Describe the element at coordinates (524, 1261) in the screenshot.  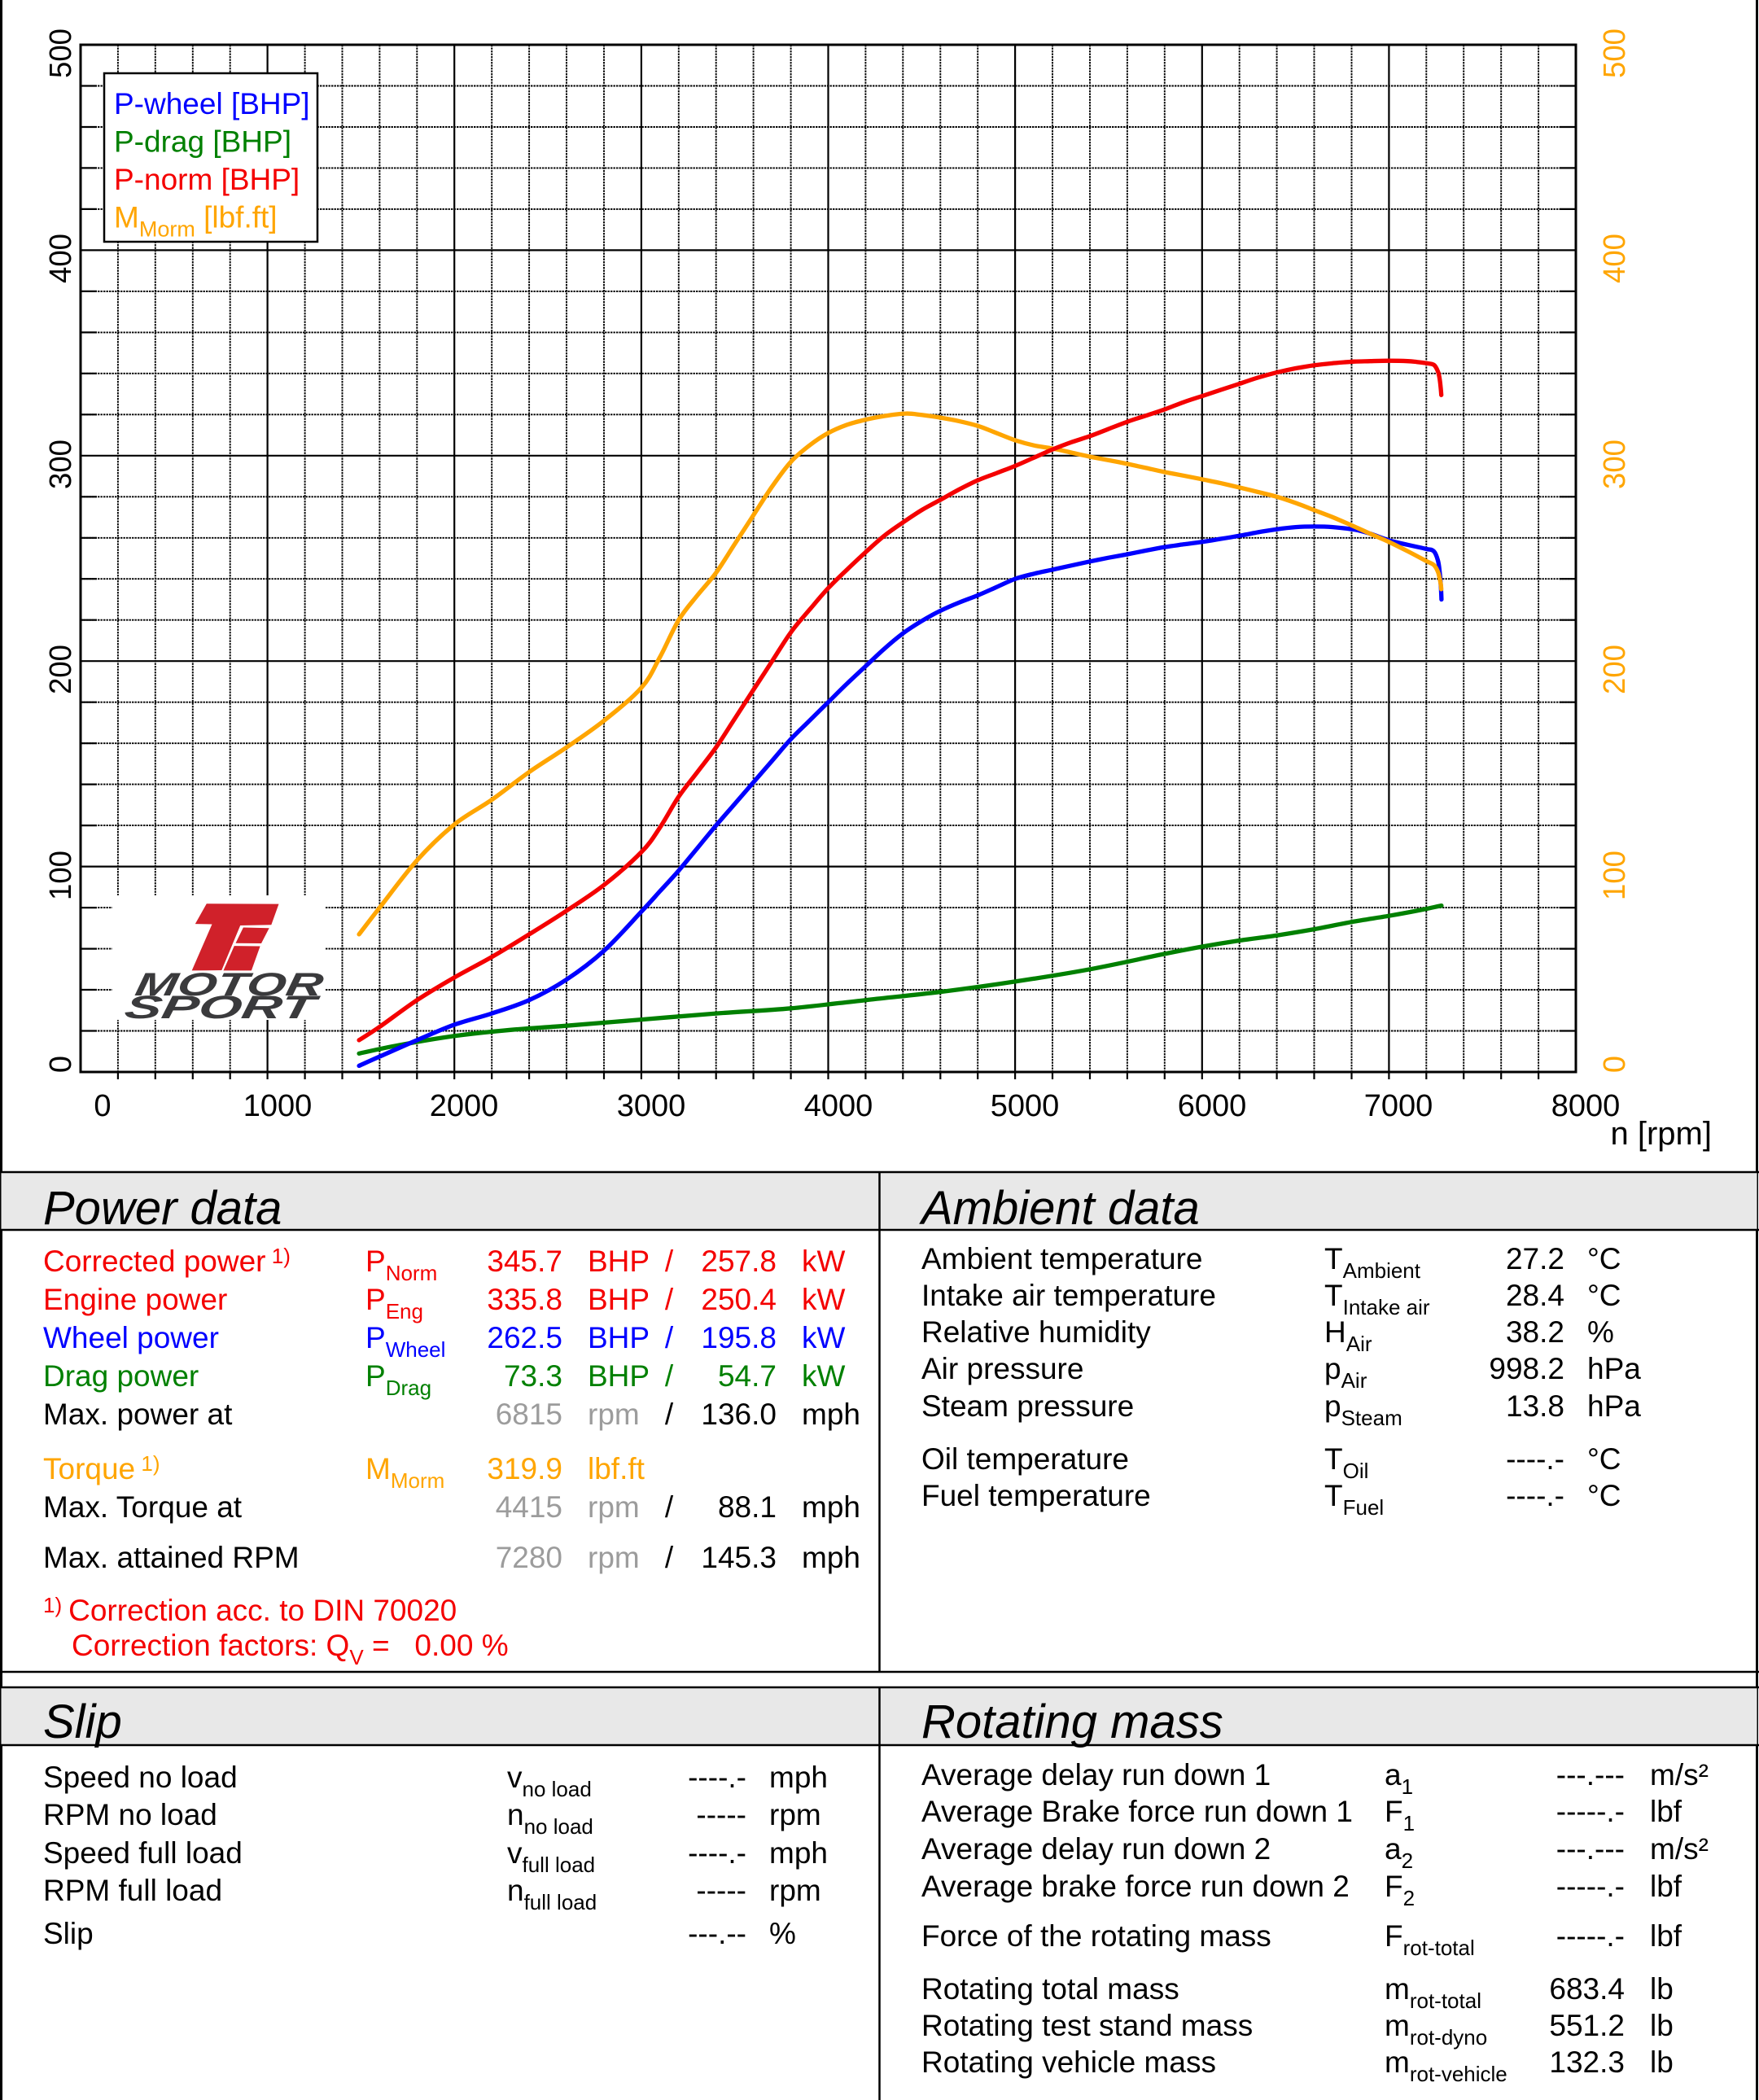
I see `svg-text: 345.7` at that location.